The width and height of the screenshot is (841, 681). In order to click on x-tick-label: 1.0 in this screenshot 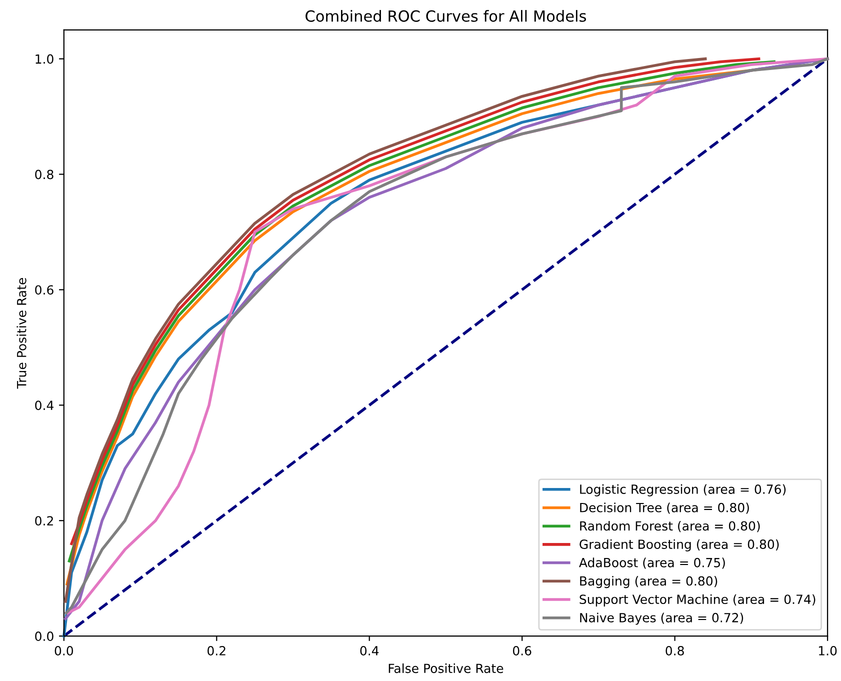, I will do `click(827, 651)`.